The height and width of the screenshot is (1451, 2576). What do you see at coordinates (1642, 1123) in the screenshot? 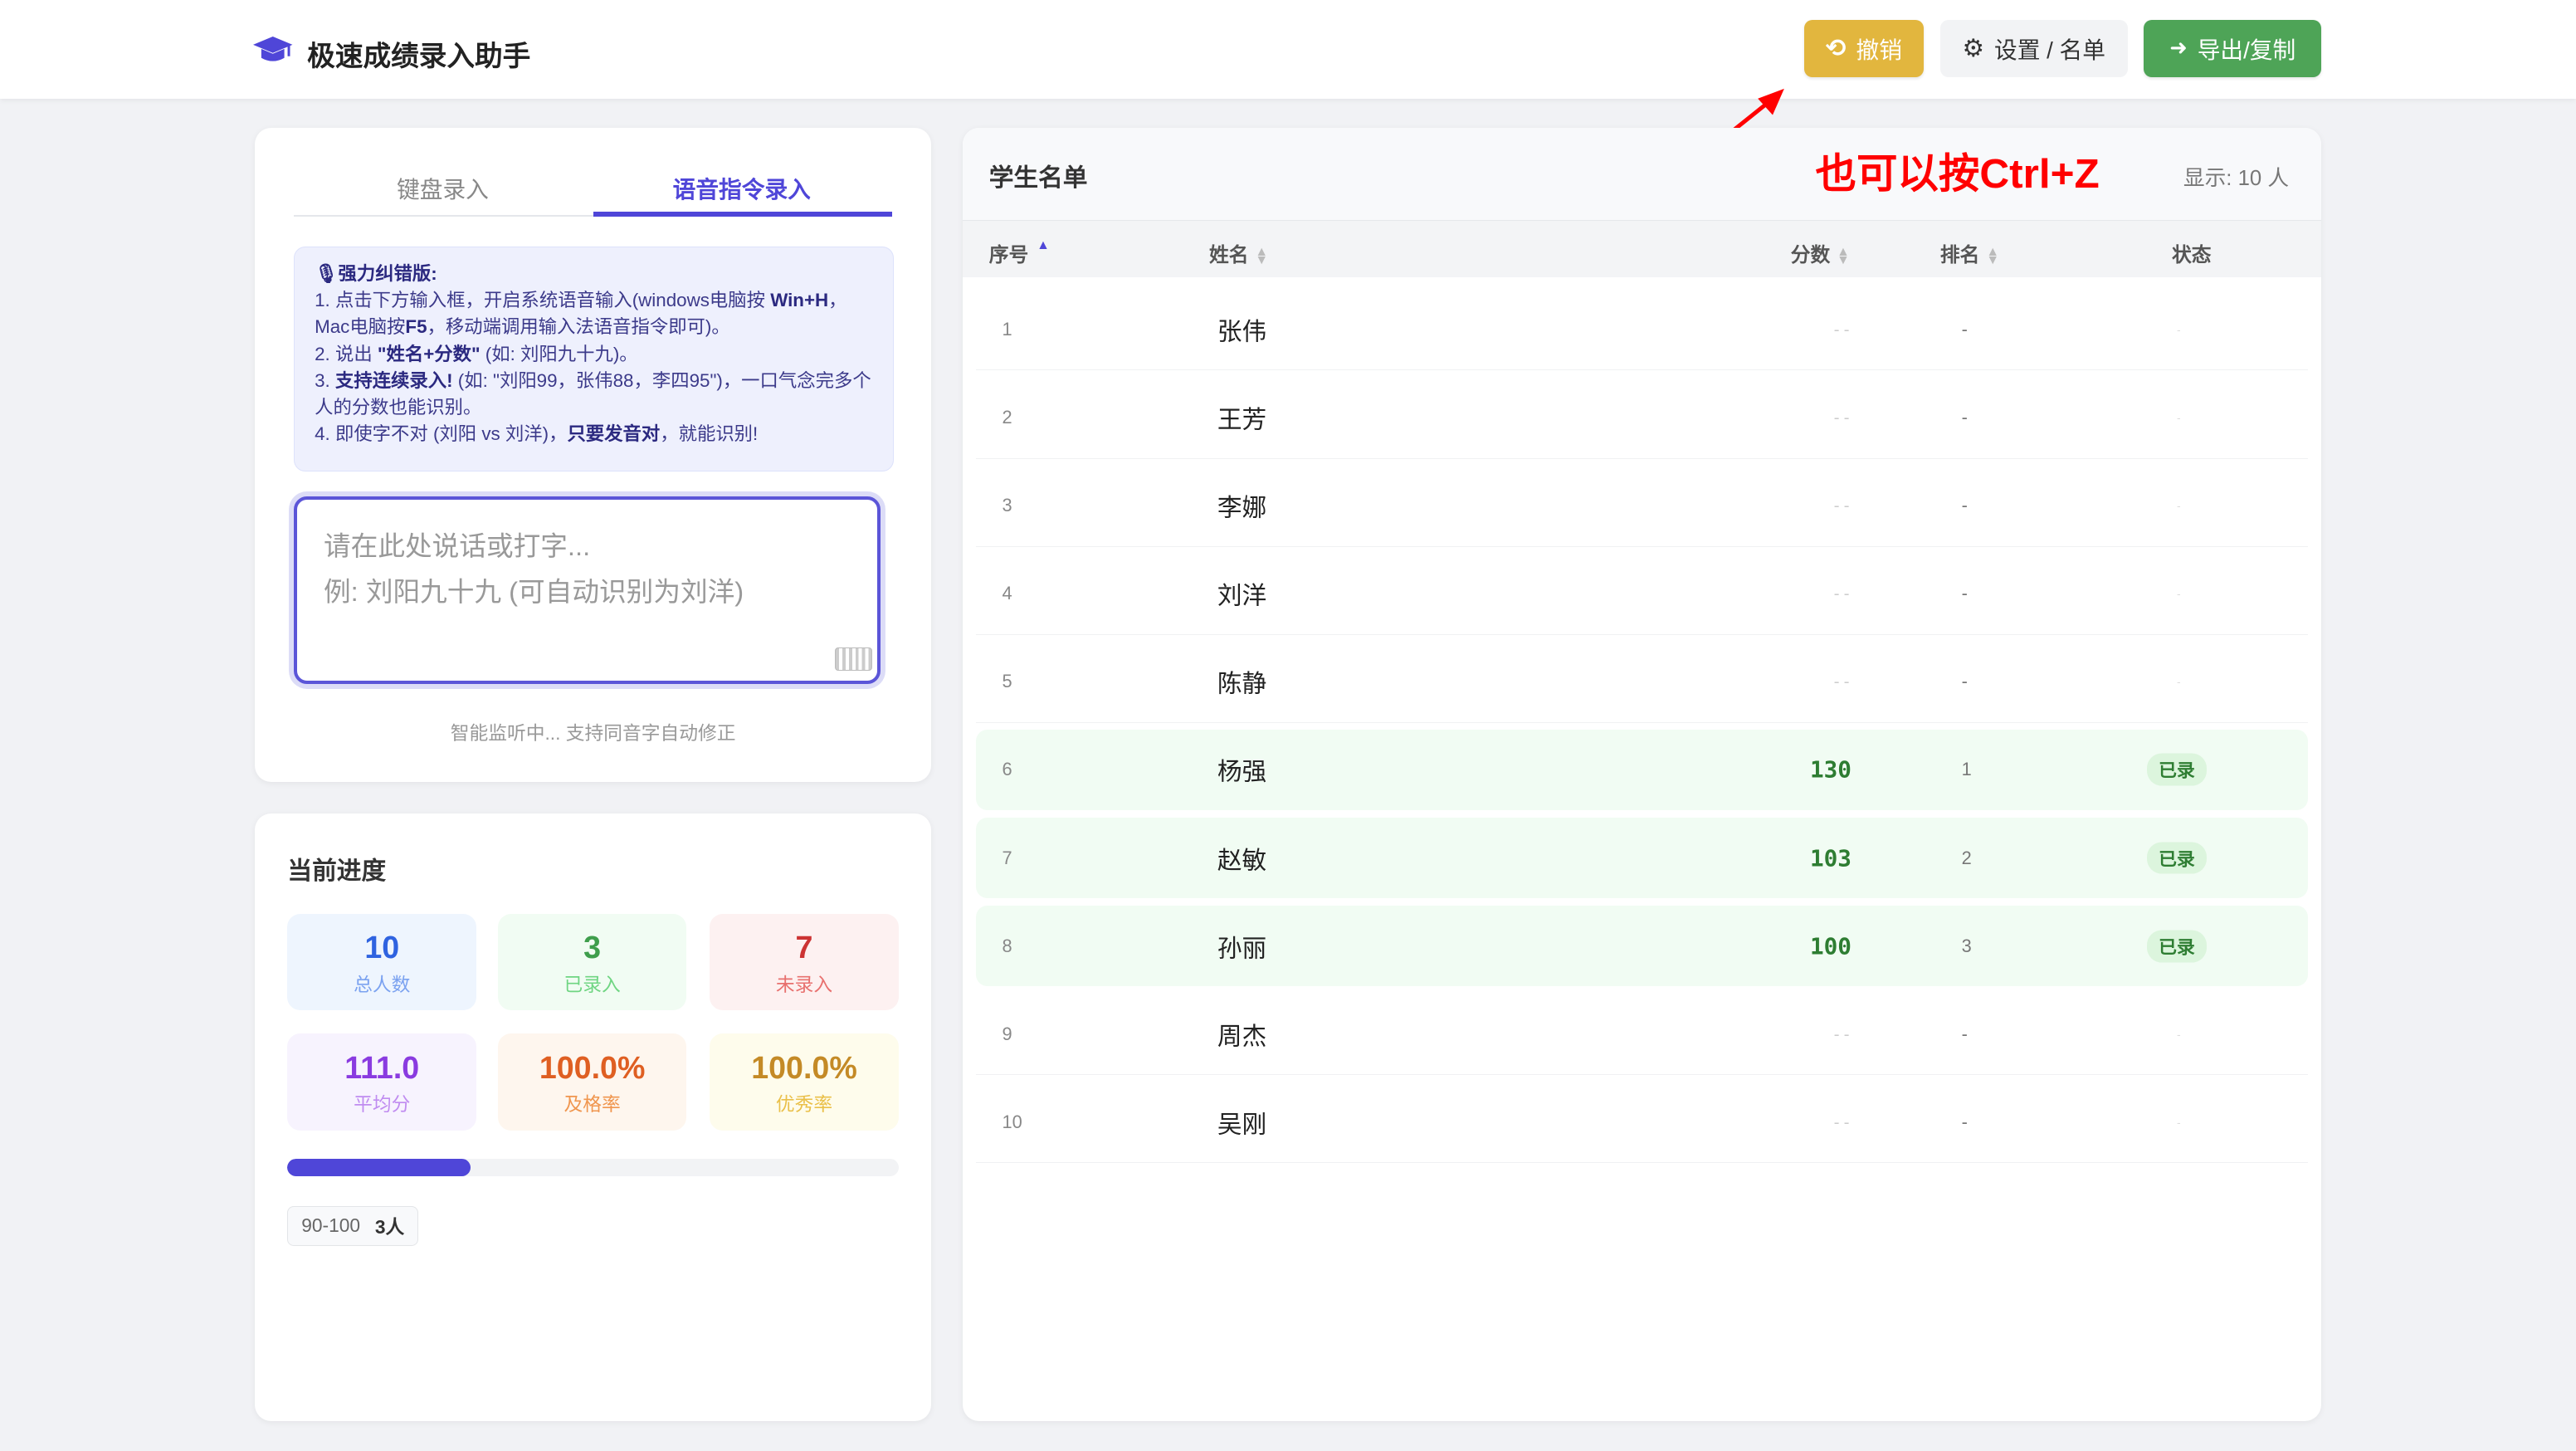
I see `table-row: 10 吴刚 -- - -` at bounding box center [1642, 1123].